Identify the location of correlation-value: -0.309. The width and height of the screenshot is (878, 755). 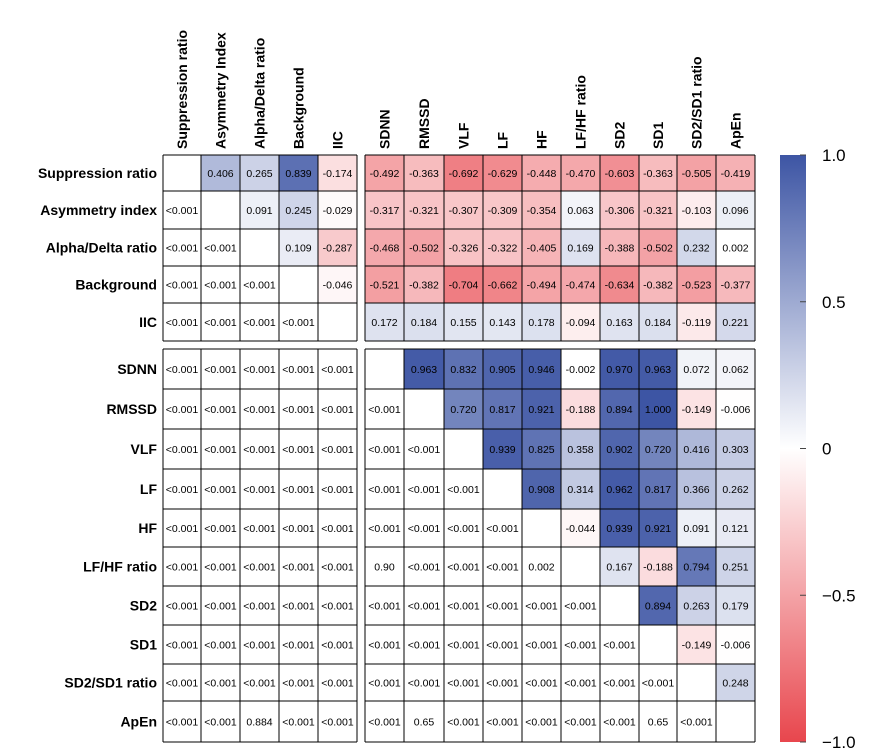
(503, 211).